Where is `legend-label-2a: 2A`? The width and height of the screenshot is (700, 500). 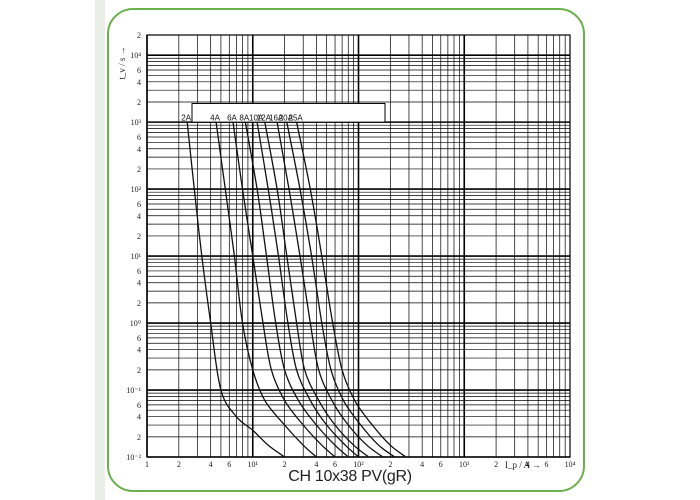 legend-label-2a: 2A is located at coordinates (186, 118).